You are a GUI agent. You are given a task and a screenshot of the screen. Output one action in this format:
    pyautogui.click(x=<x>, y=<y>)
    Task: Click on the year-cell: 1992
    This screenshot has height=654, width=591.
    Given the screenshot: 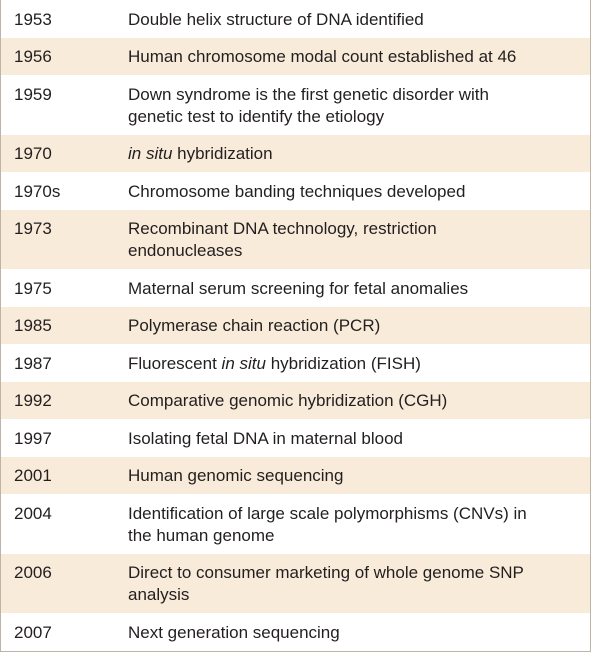 What is the action you would take?
    pyautogui.click(x=33, y=400)
    